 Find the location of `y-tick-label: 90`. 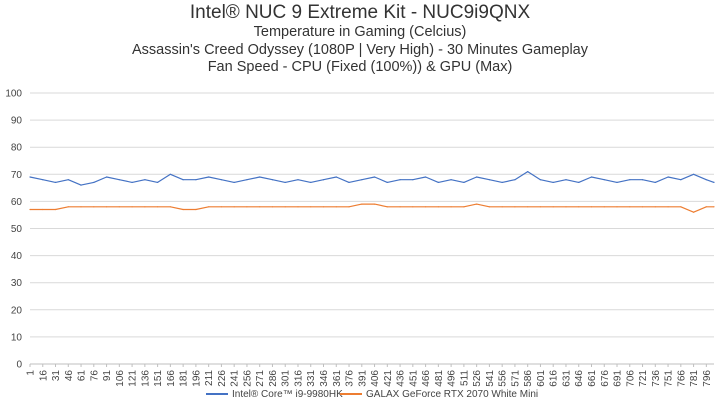

y-tick-label: 90 is located at coordinates (17, 121).